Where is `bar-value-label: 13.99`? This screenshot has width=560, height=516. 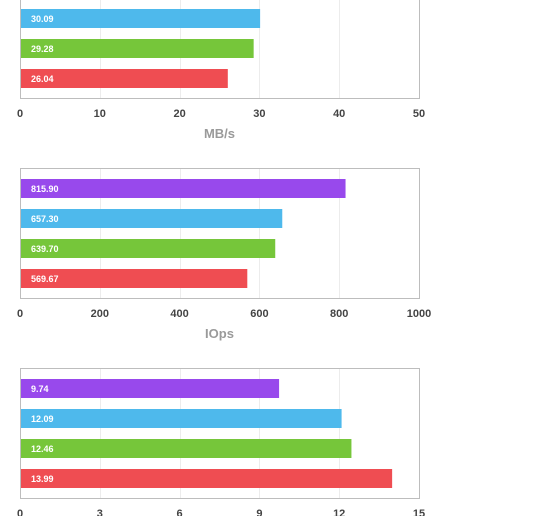 bar-value-label: 13.99 is located at coordinates (42, 479).